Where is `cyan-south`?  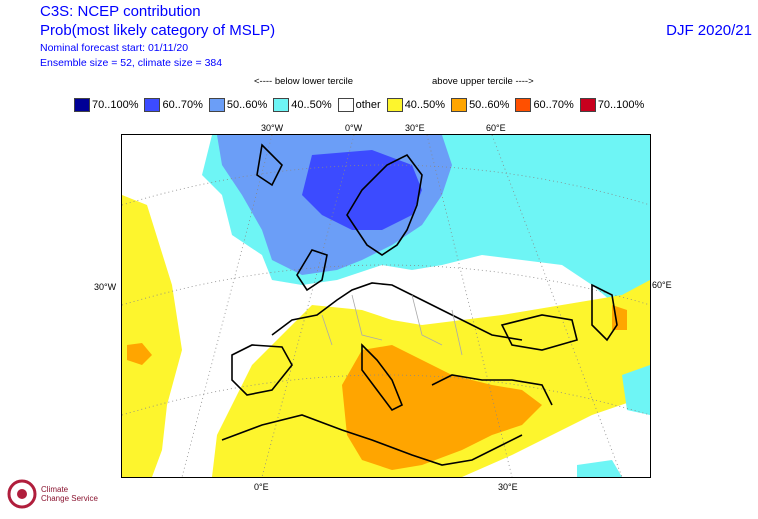 cyan-south is located at coordinates (599, 468).